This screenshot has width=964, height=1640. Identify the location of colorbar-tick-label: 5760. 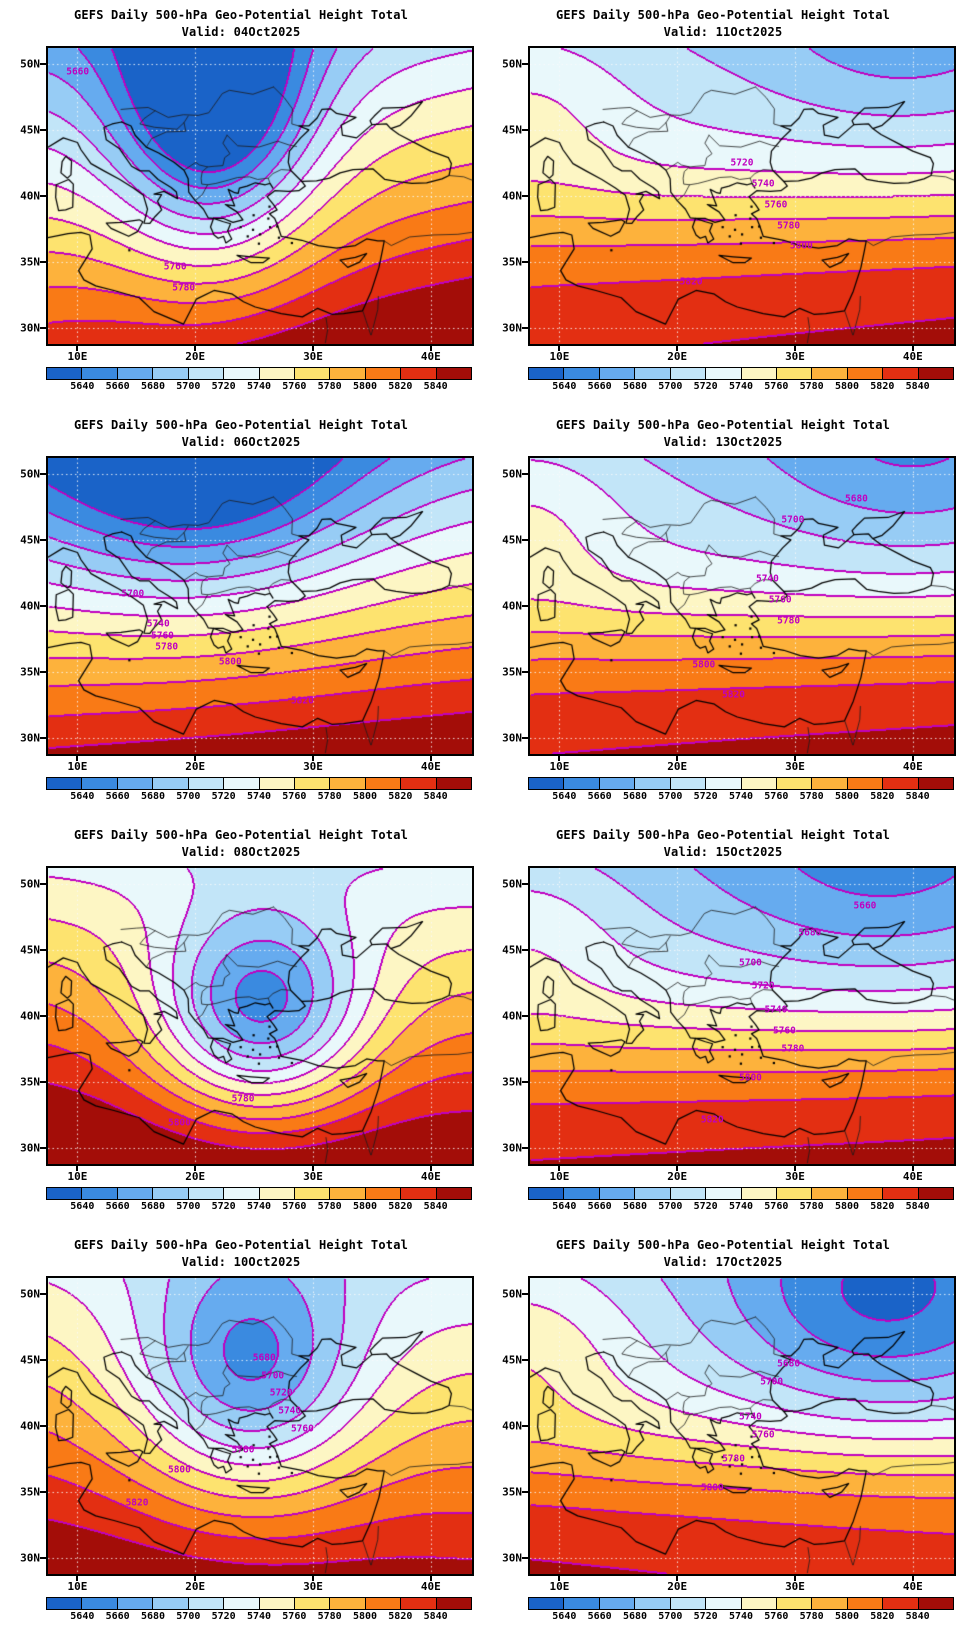
(294, 386).